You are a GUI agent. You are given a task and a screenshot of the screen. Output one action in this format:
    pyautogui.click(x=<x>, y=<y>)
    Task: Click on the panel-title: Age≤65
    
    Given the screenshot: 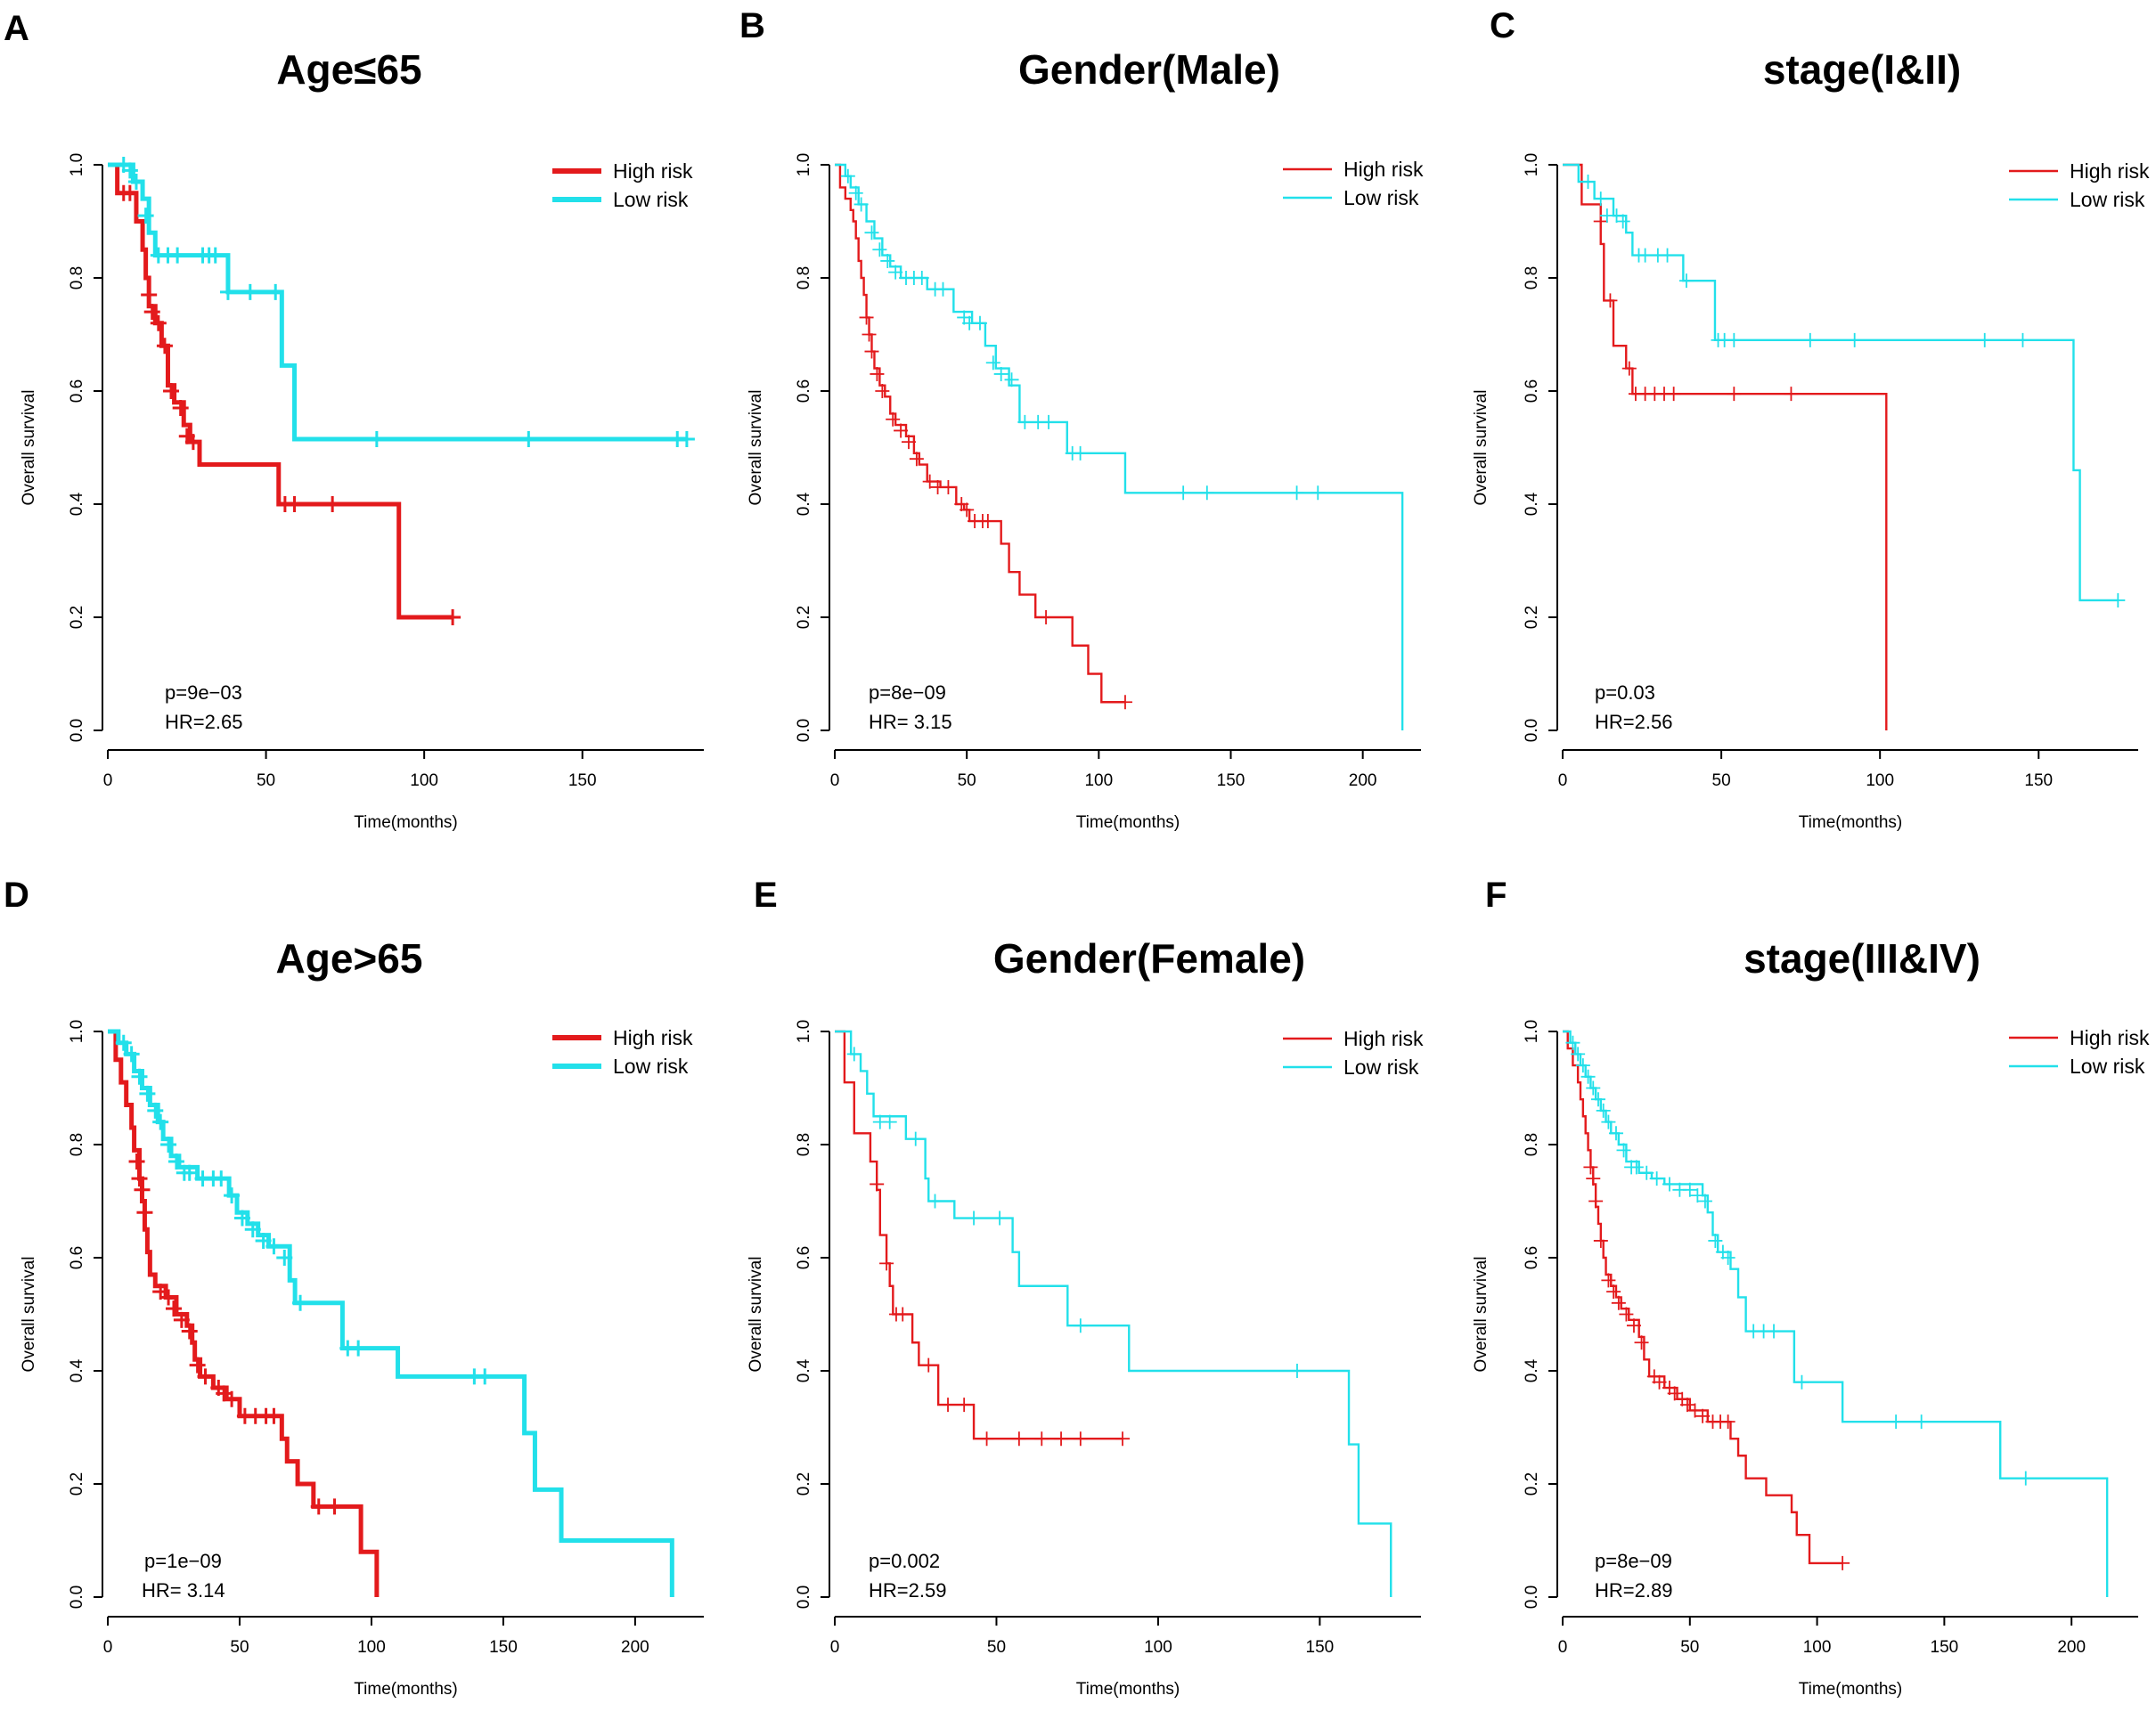 What is the action you would take?
    pyautogui.click(x=348, y=69)
    